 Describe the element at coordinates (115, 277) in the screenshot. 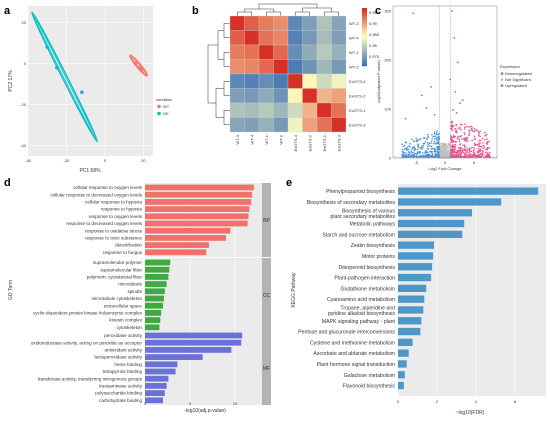

I see `go-term-label: polymeric cytoskeletal fiber` at that location.